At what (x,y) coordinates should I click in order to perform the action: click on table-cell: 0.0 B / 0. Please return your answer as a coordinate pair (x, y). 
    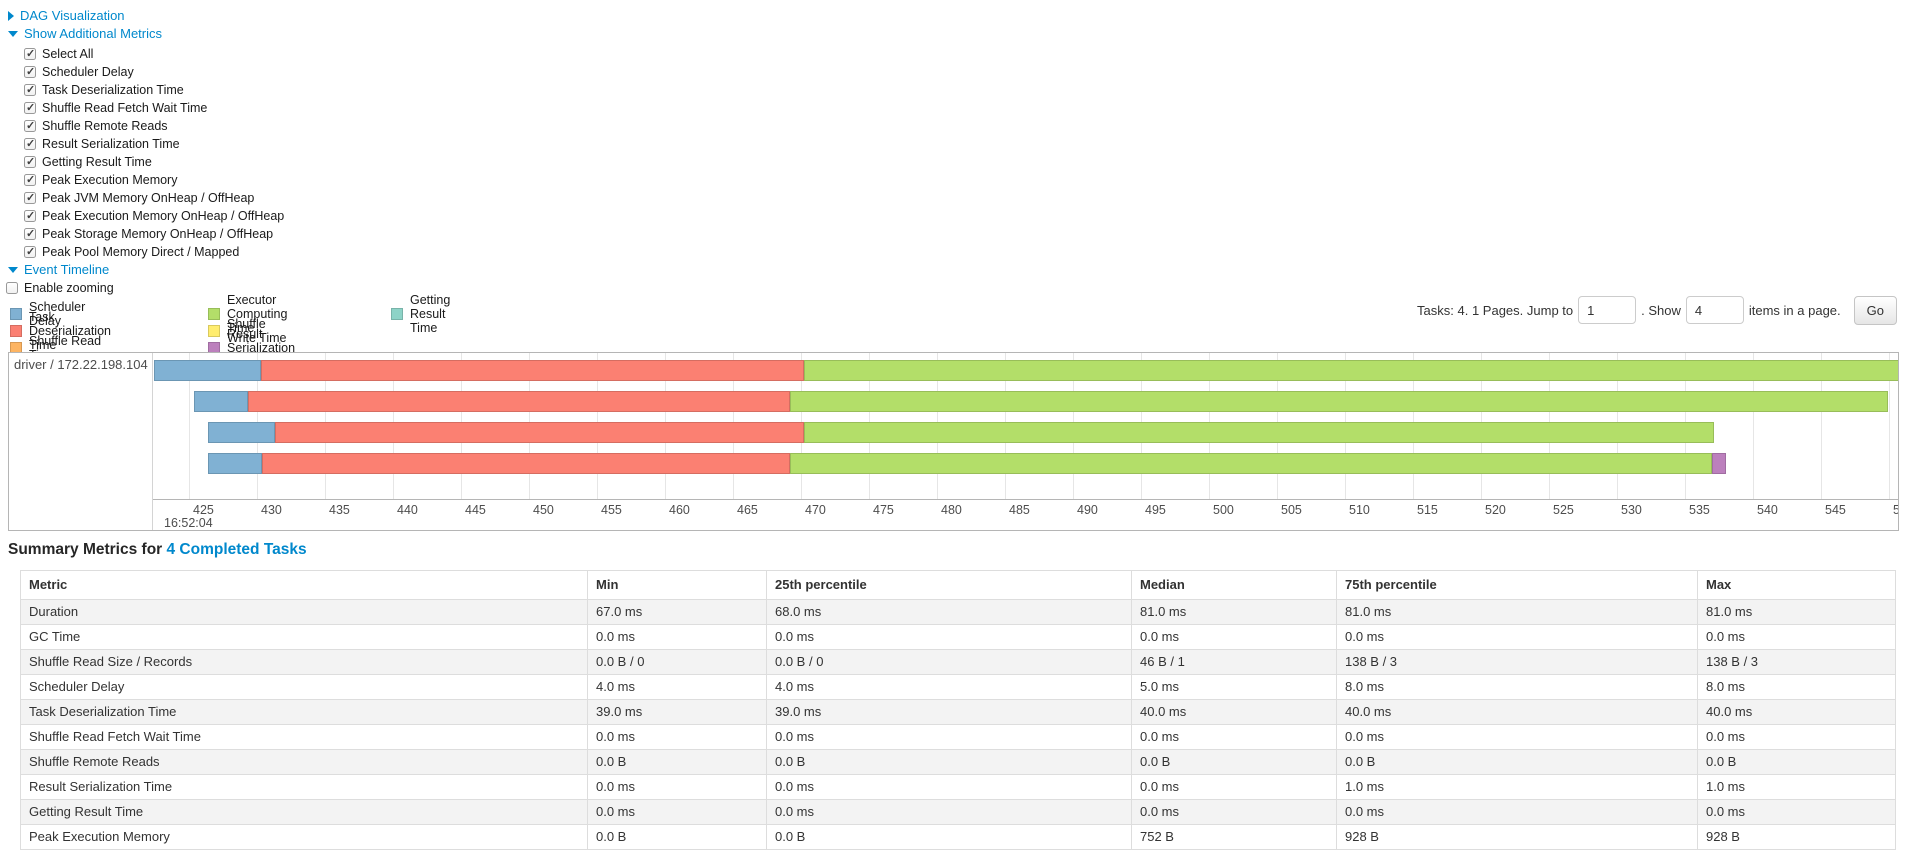
    Looking at the image, I should click on (949, 662).